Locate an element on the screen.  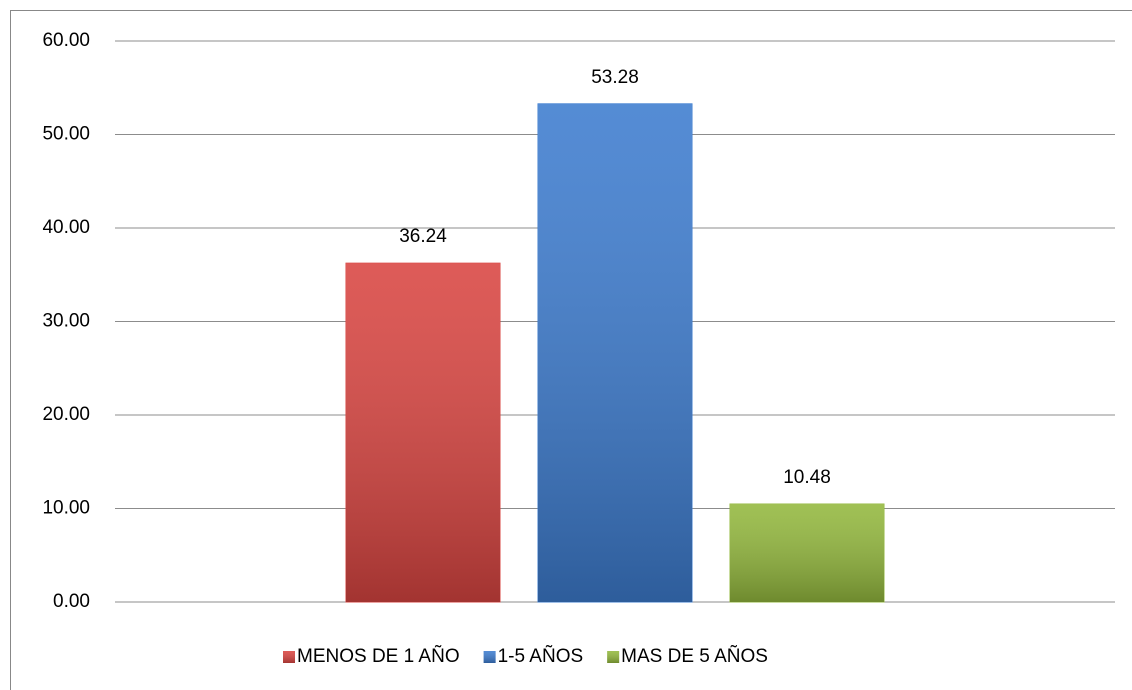
y-tick-label: 30.00 is located at coordinates (66, 321).